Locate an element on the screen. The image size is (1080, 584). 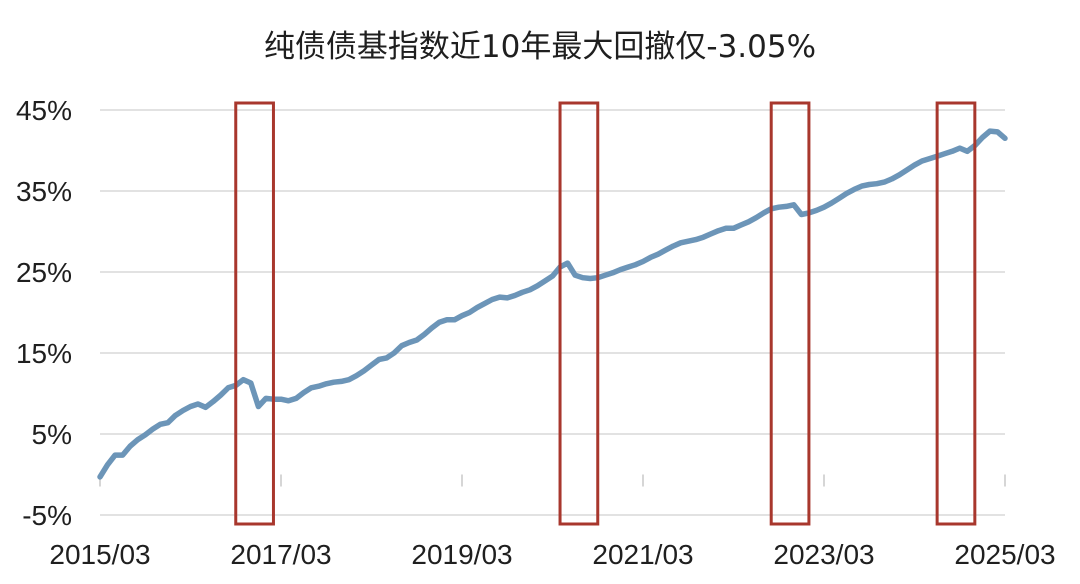
x-tick-label: 2015/03 is located at coordinates (99, 554).